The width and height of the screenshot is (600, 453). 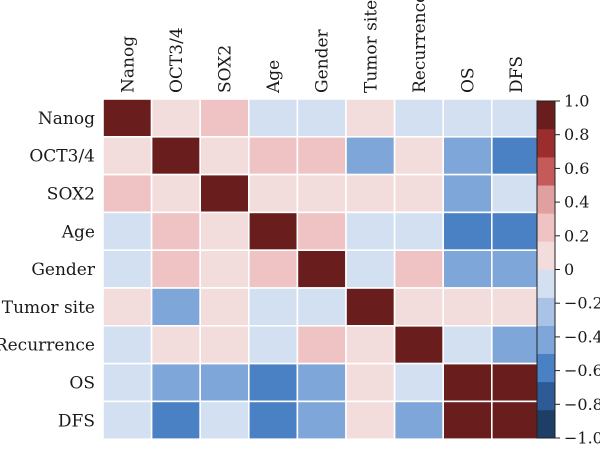 What do you see at coordinates (274, 77) in the screenshot?
I see `column-label: Age` at bounding box center [274, 77].